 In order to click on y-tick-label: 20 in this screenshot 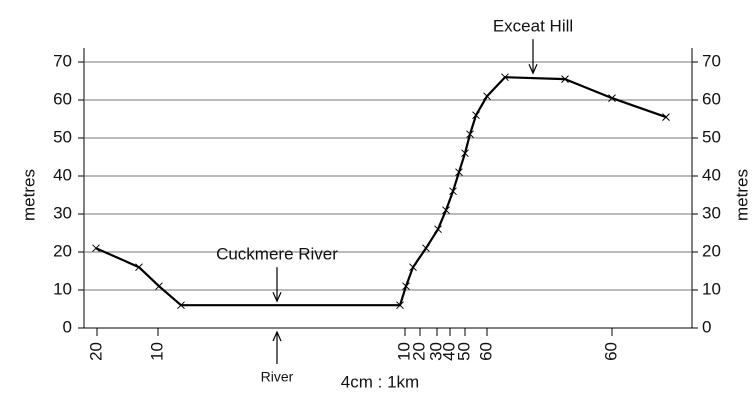, I will do `click(62, 250)`.